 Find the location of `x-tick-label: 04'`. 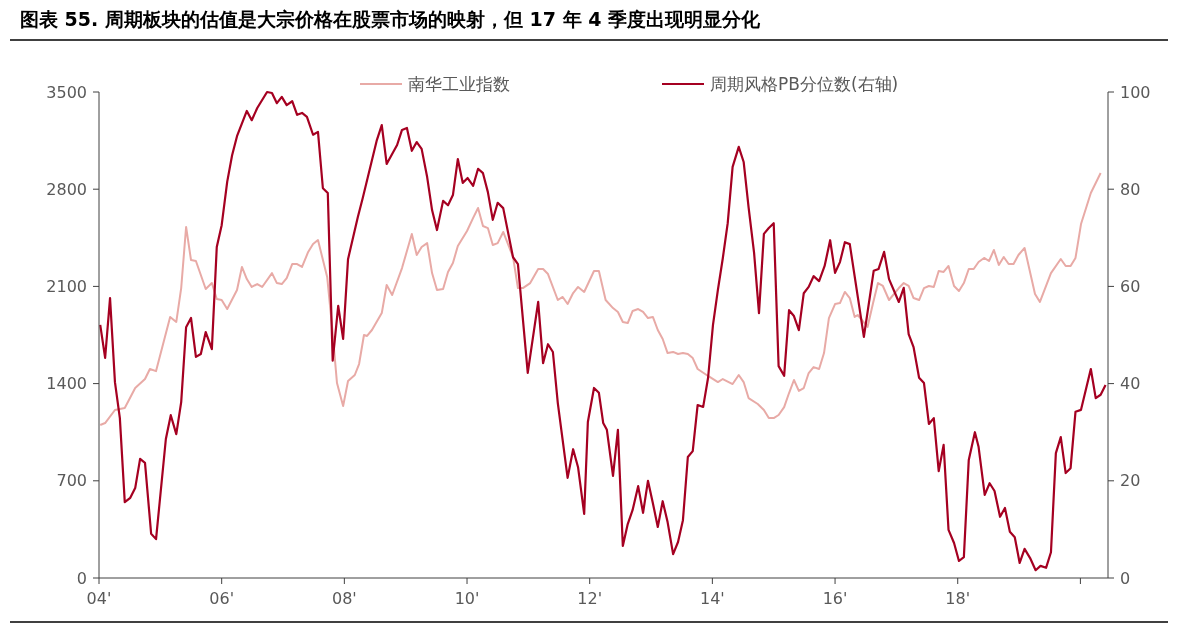

x-tick-label: 04' is located at coordinates (99, 598).